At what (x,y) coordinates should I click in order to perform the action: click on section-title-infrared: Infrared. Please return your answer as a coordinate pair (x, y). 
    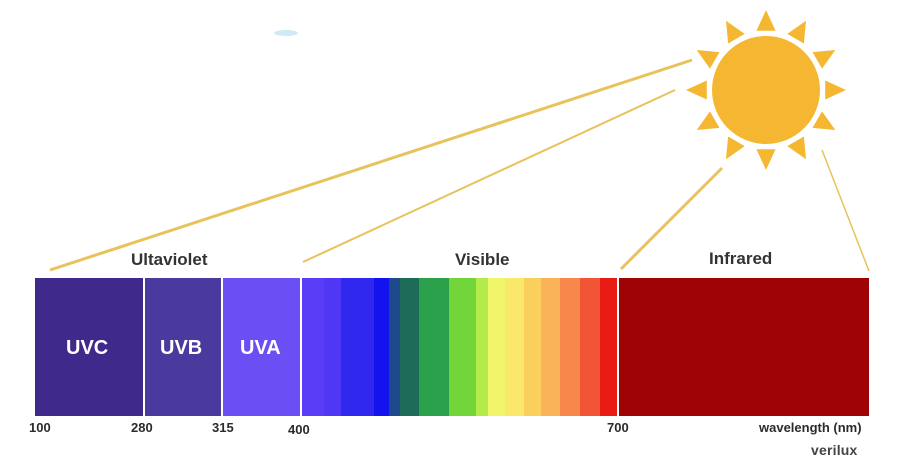
    Looking at the image, I should click on (741, 258).